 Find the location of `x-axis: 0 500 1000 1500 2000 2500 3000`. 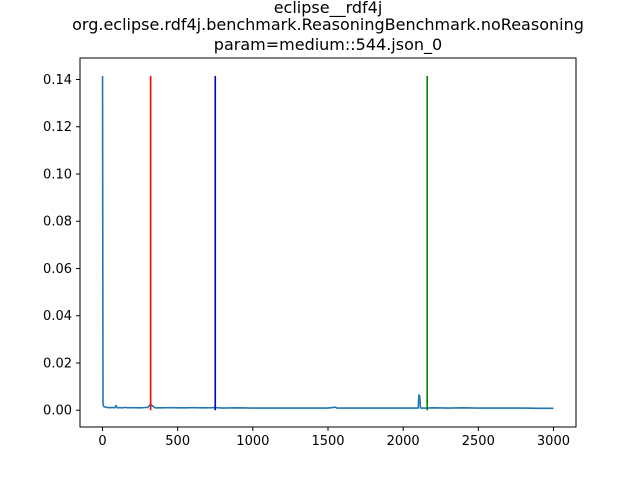

x-axis: 0 500 1000 1500 2000 2500 3000 is located at coordinates (334, 438).